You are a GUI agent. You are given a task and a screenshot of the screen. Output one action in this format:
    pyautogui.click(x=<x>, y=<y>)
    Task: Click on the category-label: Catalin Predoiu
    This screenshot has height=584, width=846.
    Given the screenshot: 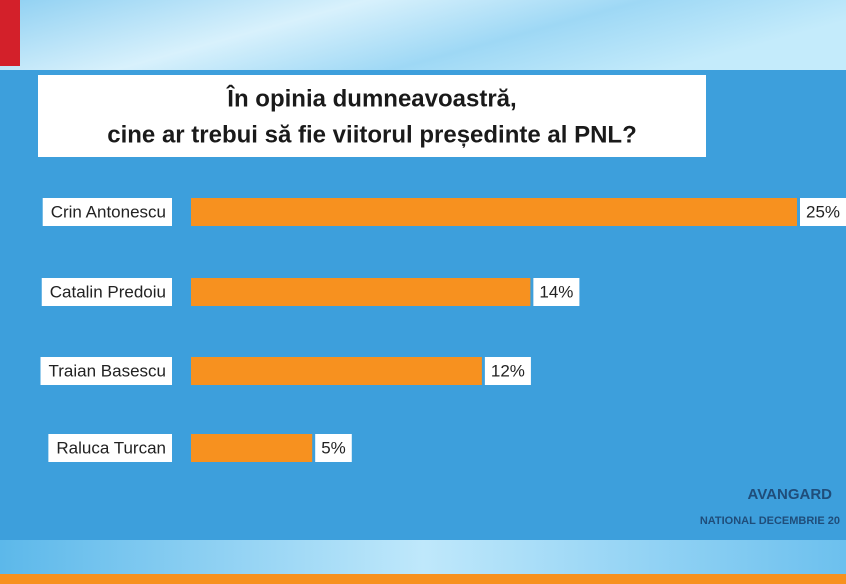 What is the action you would take?
    pyautogui.click(x=108, y=291)
    